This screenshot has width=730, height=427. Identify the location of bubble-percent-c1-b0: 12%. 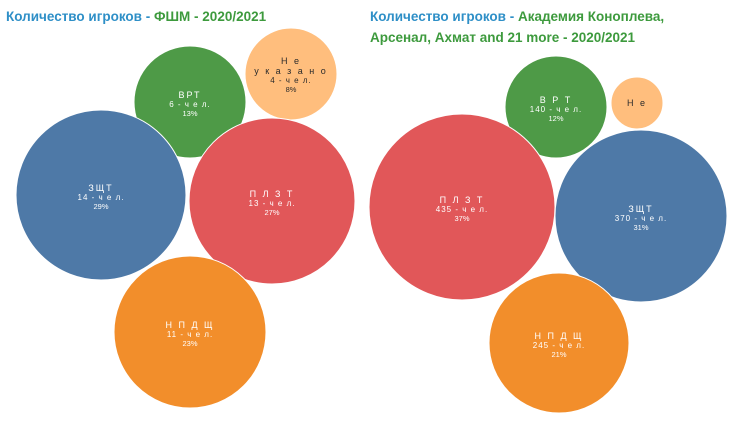
(555, 118).